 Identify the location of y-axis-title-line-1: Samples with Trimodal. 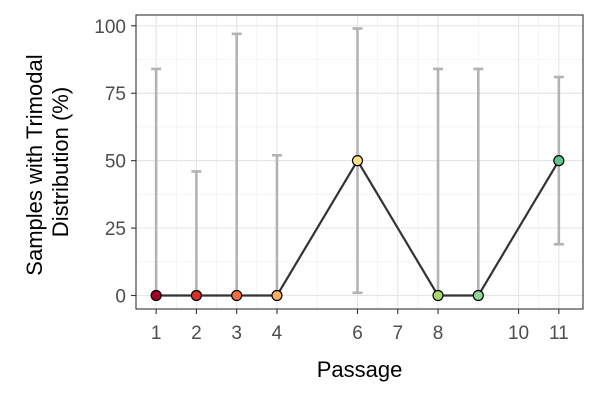
(34, 164).